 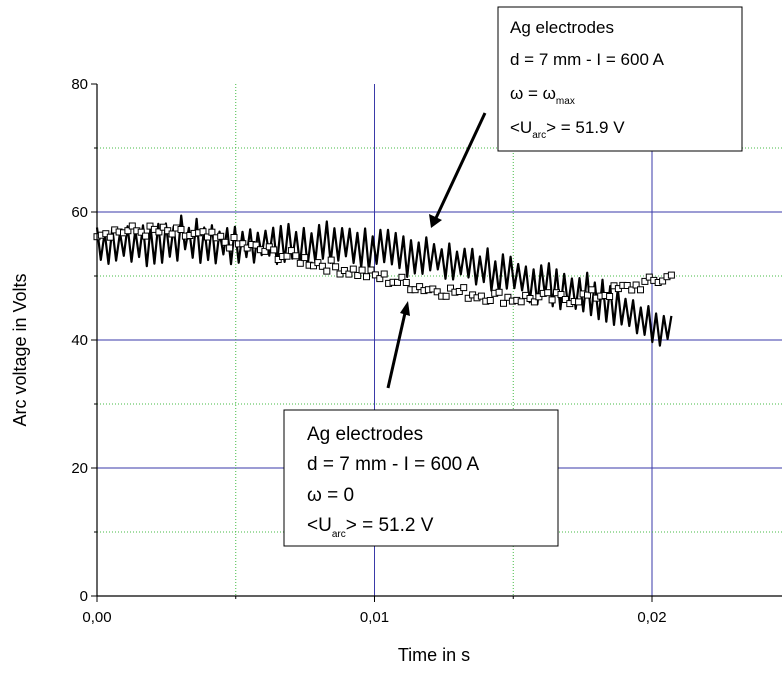 I want to click on annotation-arrow-top, so click(x=458, y=170).